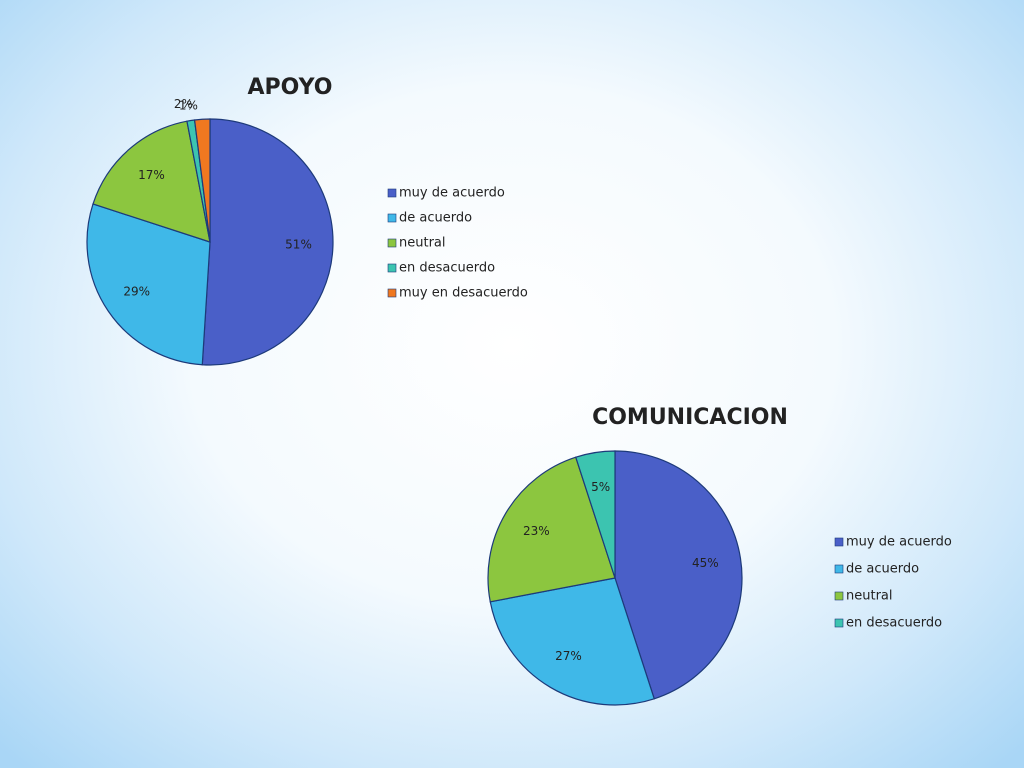  What do you see at coordinates (690, 417) in the screenshot?
I see `chart-title: COMUNICACION` at bounding box center [690, 417].